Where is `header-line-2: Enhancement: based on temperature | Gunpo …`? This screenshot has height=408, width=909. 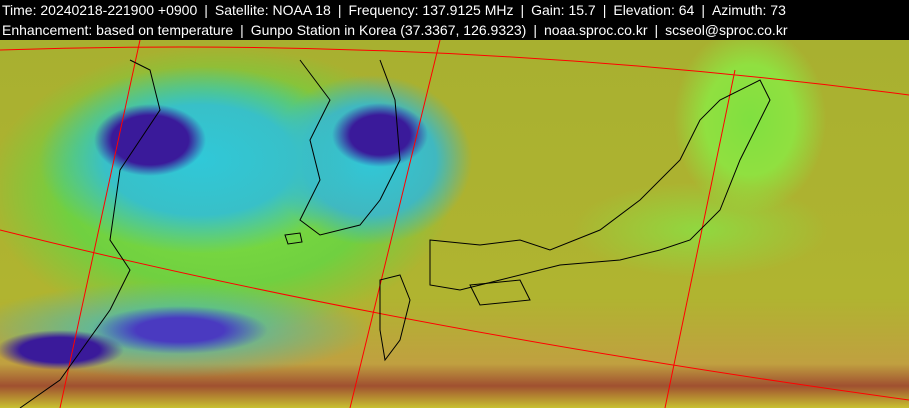
header-line-2: Enhancement: based on temperature | Gunpo … is located at coordinates (455, 30).